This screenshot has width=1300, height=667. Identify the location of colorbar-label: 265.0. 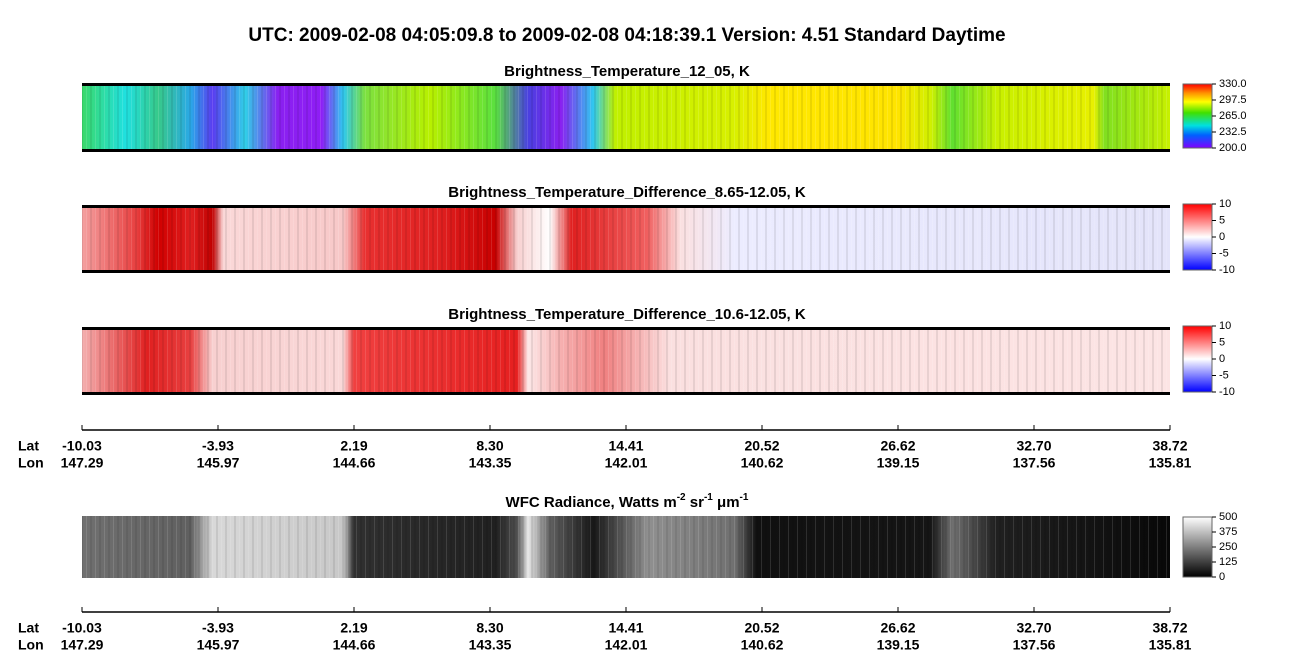
(1233, 116).